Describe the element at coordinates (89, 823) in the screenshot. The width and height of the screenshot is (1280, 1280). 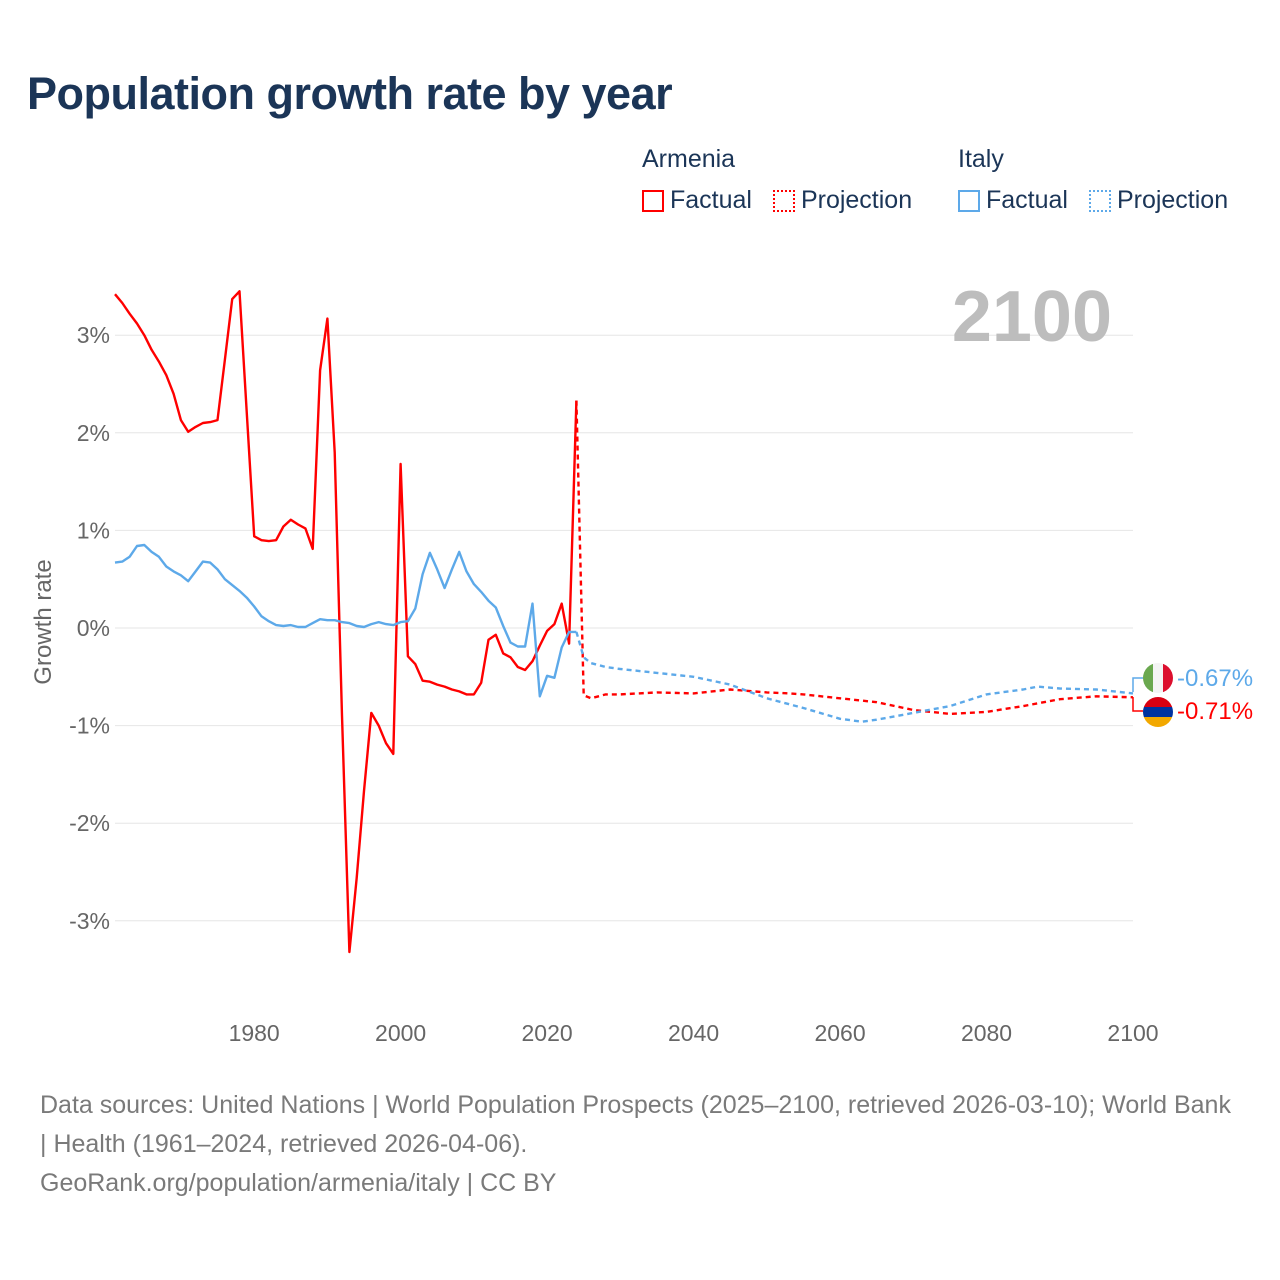
I see `y-tick-label: -2%` at that location.